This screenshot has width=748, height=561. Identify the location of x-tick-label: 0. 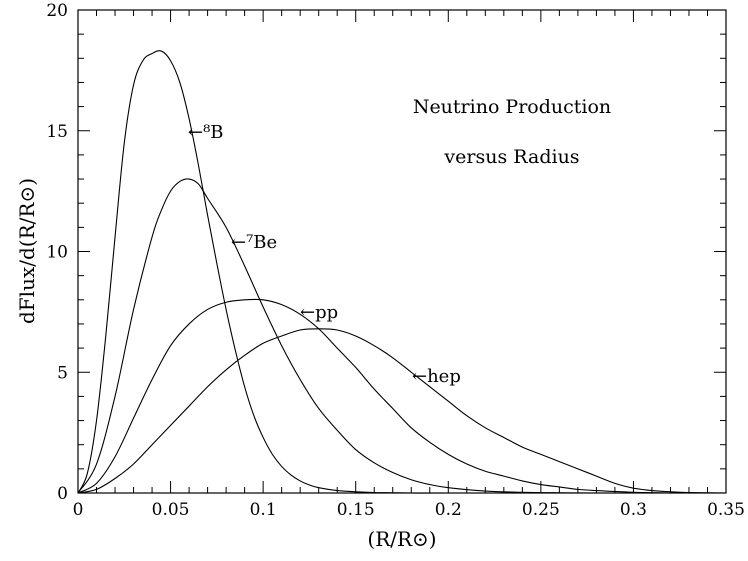
(78, 510).